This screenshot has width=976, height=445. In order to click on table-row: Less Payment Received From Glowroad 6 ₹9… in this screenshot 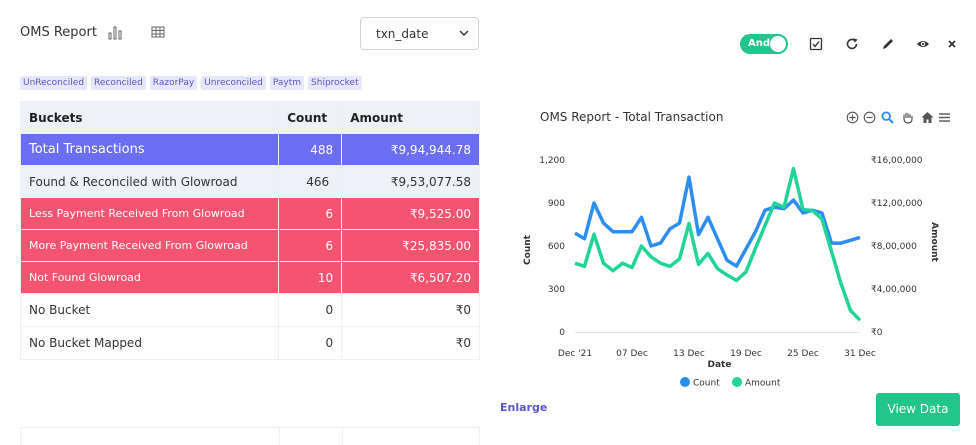, I will do `click(249, 213)`.